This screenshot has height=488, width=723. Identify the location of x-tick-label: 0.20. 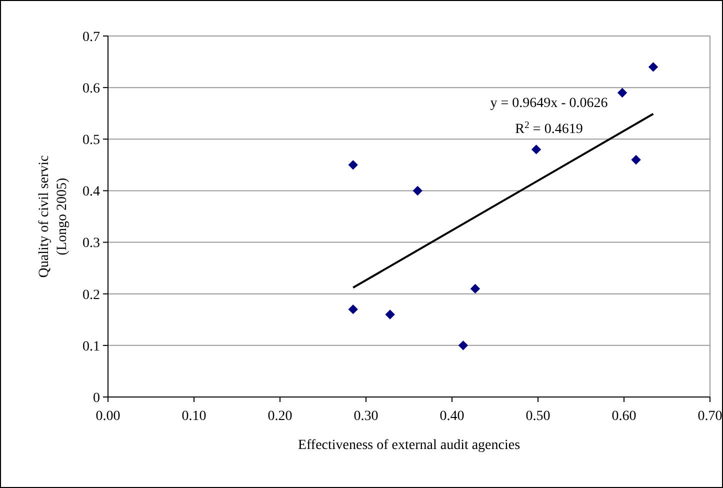
(280, 416).